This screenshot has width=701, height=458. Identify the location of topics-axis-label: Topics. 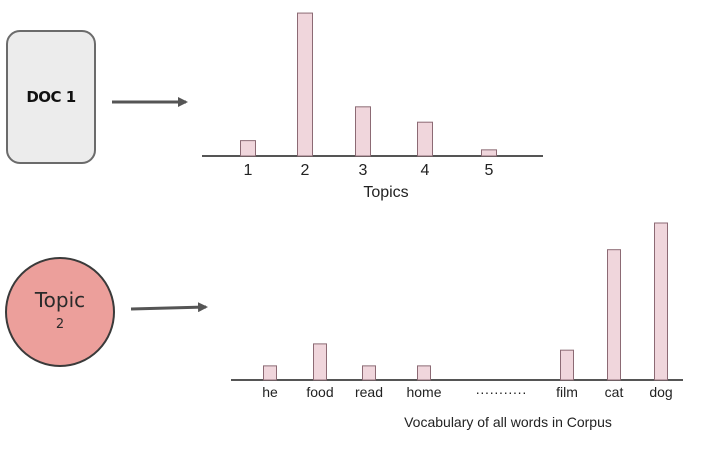
(385, 192).